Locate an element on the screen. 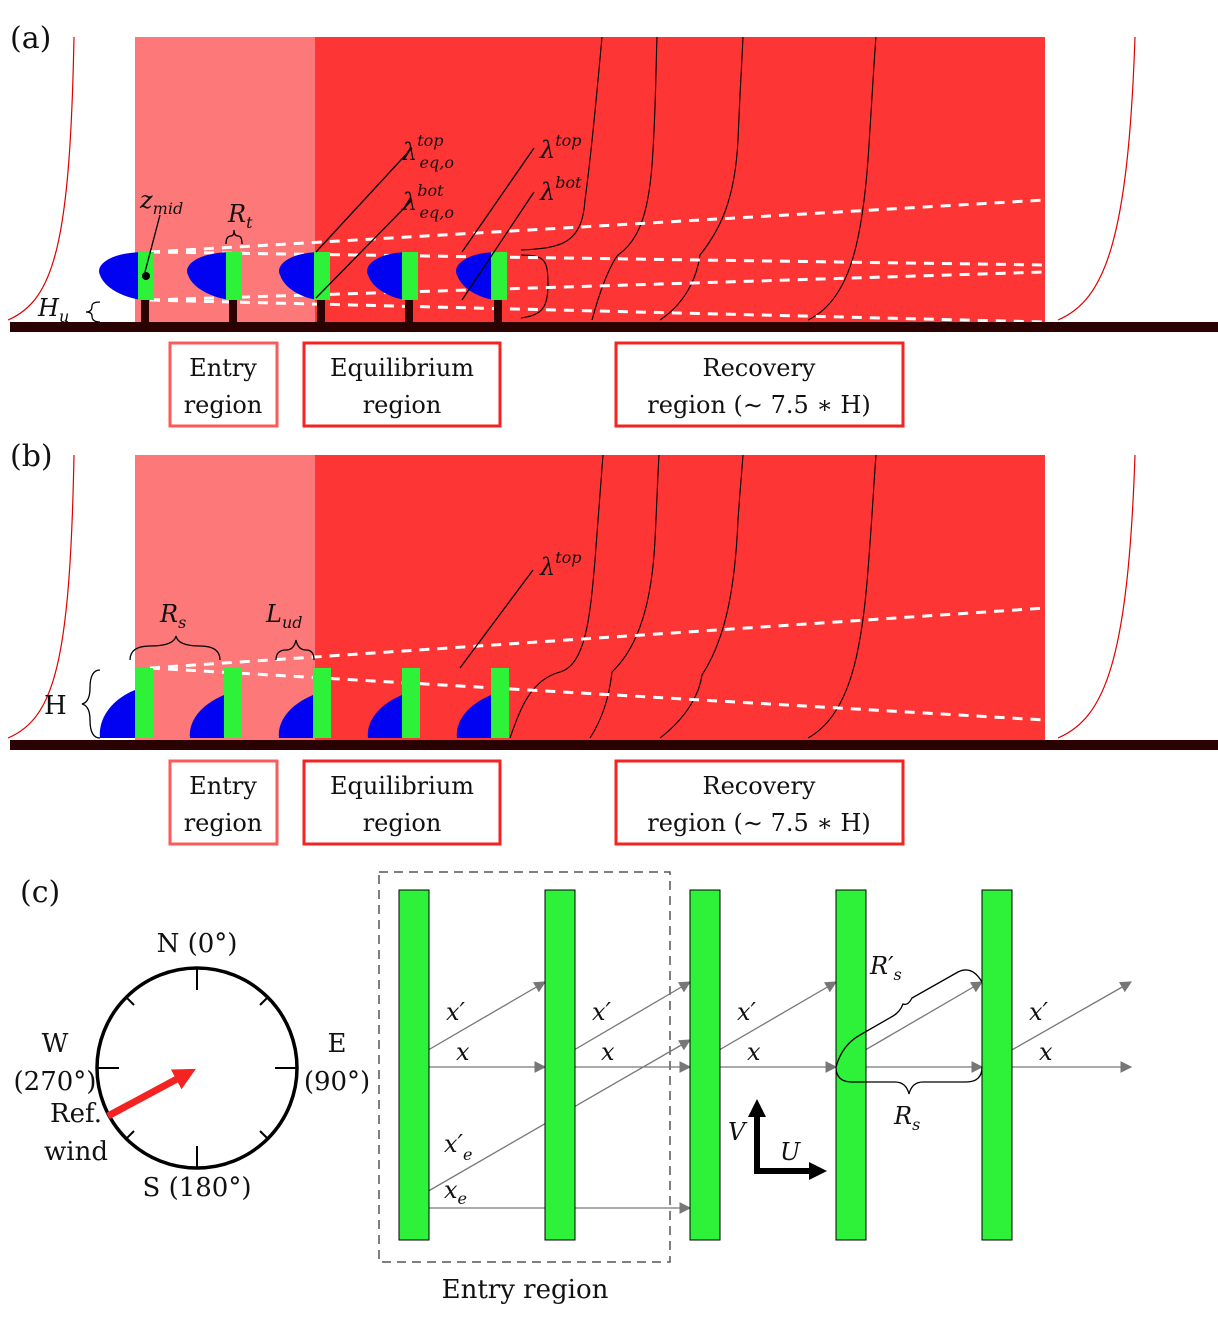  annotation-lines-a is located at coordinates (310, 235).